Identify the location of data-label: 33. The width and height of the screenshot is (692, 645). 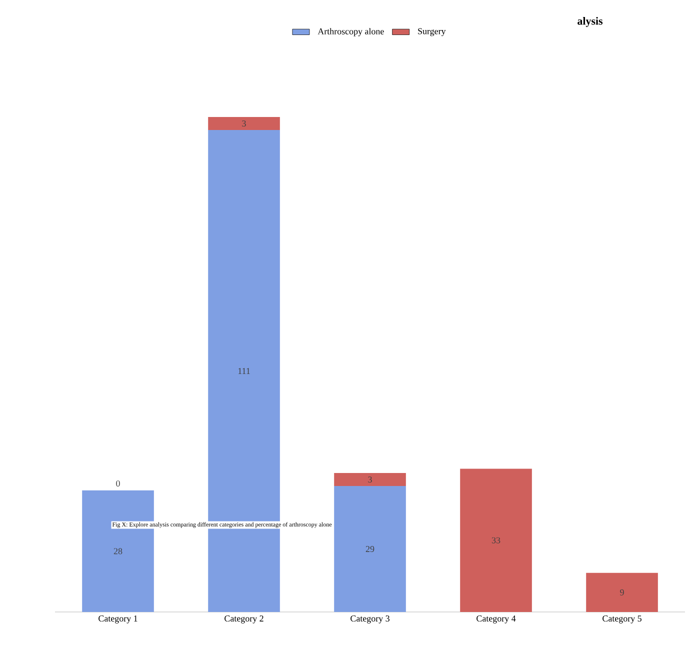
(496, 540).